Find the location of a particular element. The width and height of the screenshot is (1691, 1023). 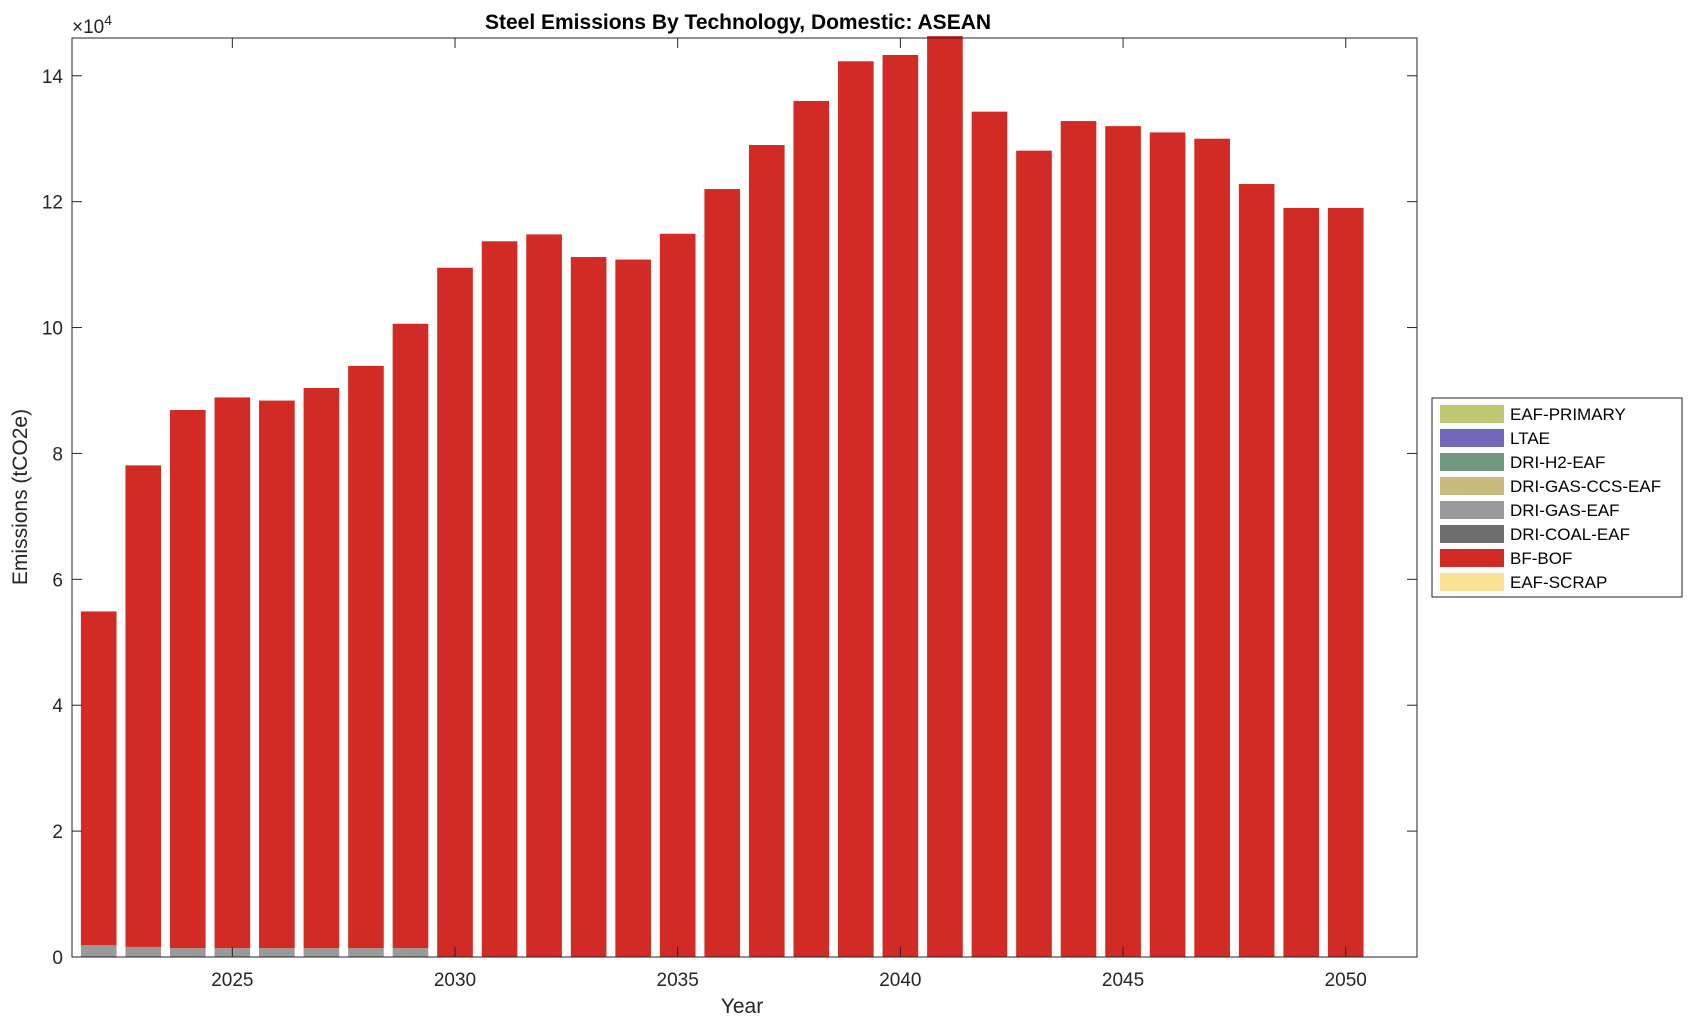

legend-swatch-dri-h2-eaf is located at coordinates (1472, 462).